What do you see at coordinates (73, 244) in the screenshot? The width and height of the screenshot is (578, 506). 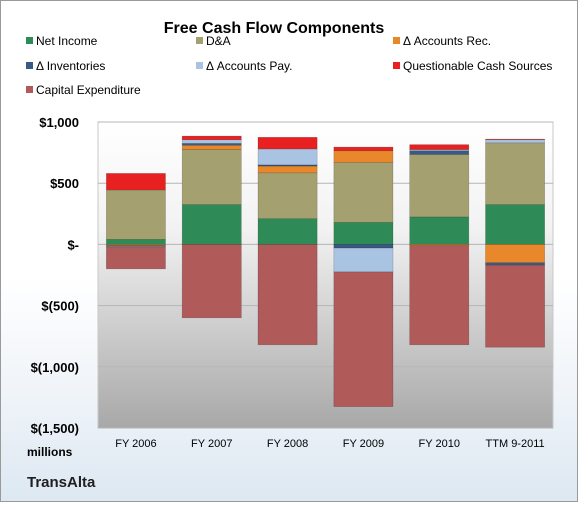 I see `y-tick-label-2: $-` at bounding box center [73, 244].